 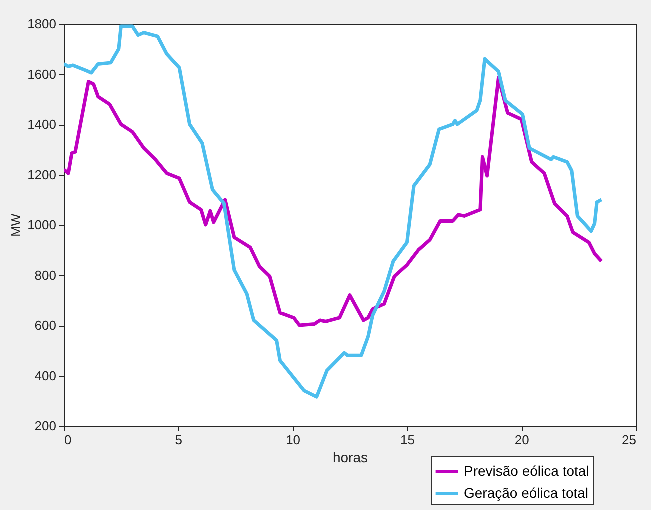 What do you see at coordinates (16, 225) in the screenshot?
I see `y-axis-title: MW` at bounding box center [16, 225].